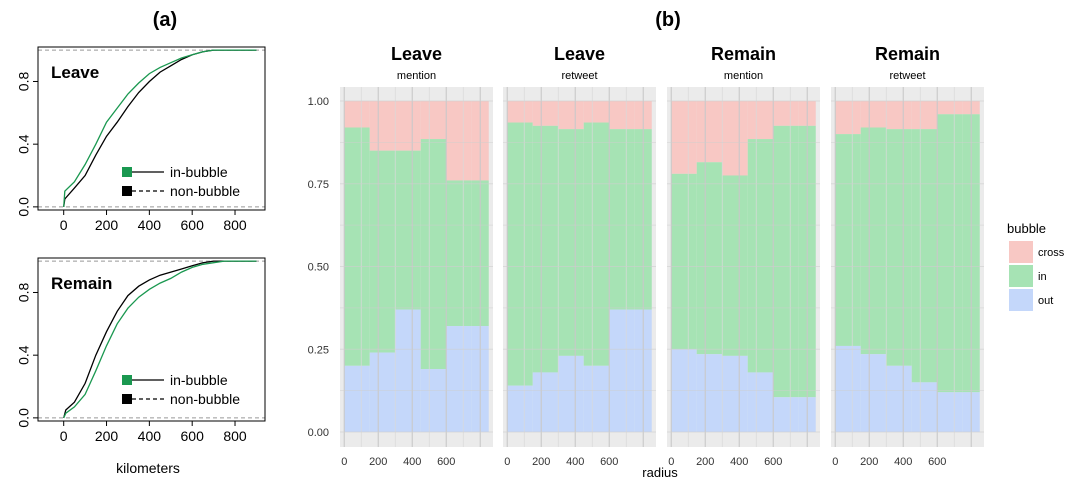 The width and height of the screenshot is (1067, 482). I want to click on facet-remain-retweet: Remain retweet 0 200 400 600, so click(907, 256).